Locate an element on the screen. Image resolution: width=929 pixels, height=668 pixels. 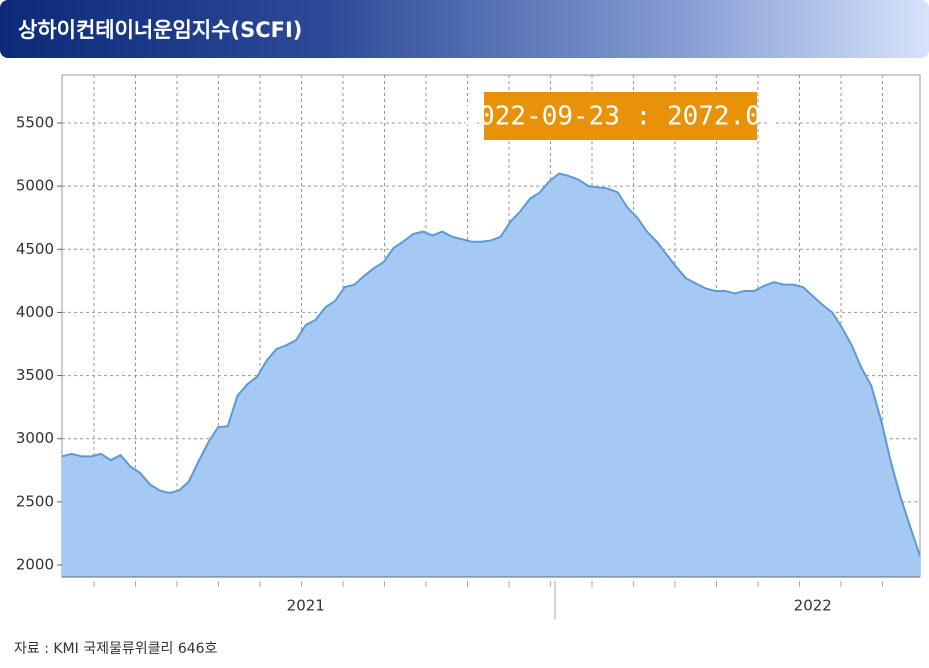
x-tick-label: 2022 is located at coordinates (813, 606).